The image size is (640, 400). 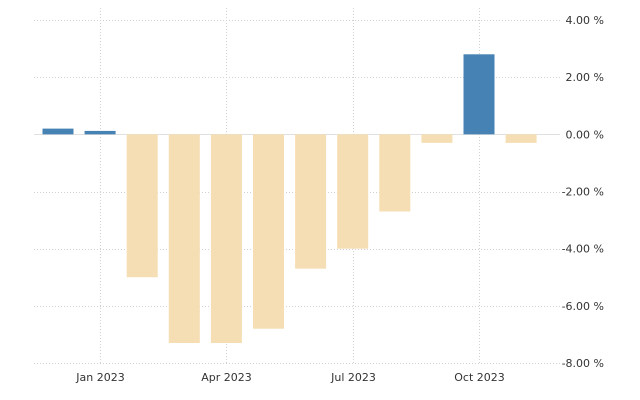 What do you see at coordinates (226, 377) in the screenshot?
I see `x-tick-label: Apr 2023` at bounding box center [226, 377].